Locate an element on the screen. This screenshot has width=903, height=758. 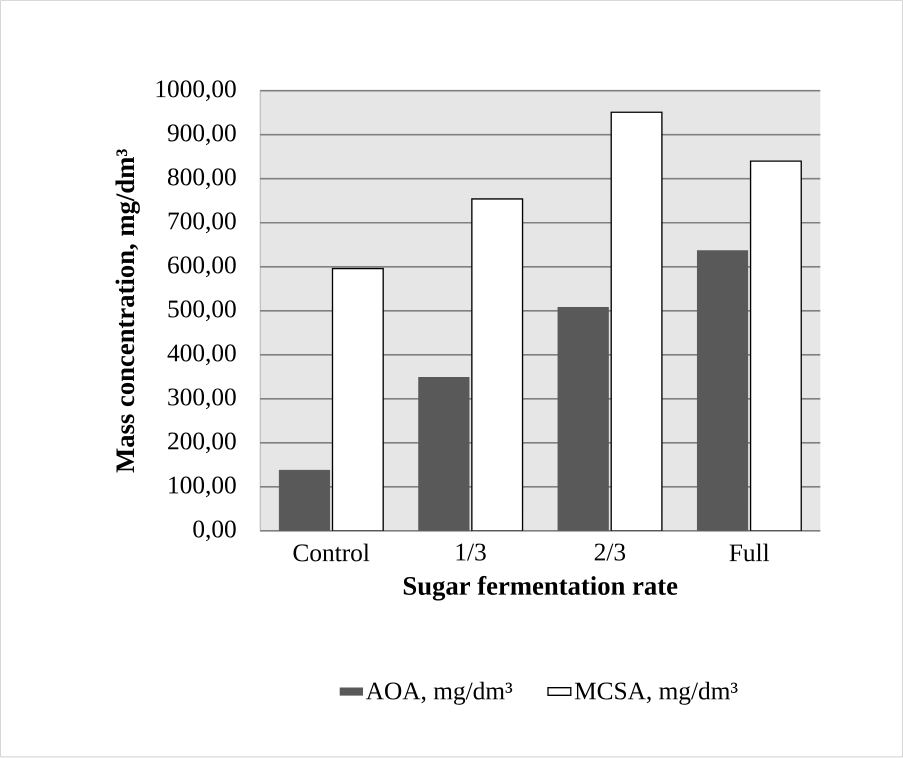
y-tick-label: 1000,00 is located at coordinates (196, 91).